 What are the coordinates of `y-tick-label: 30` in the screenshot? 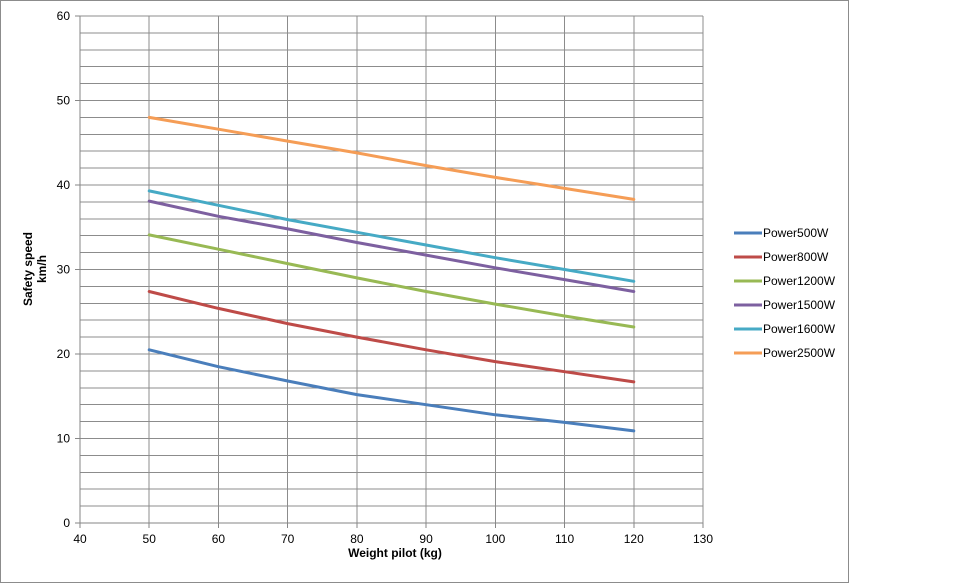 It's located at (64, 270).